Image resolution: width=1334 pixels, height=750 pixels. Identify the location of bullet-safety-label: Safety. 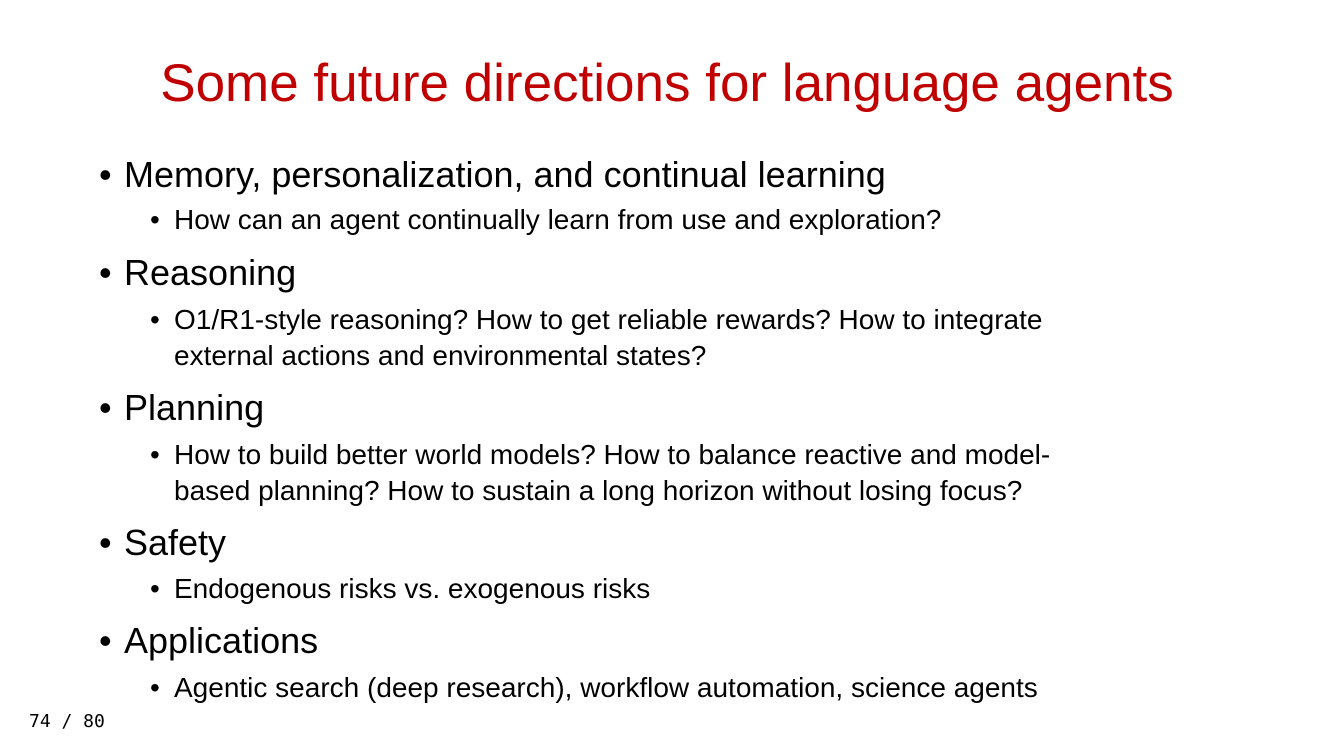
(175, 542).